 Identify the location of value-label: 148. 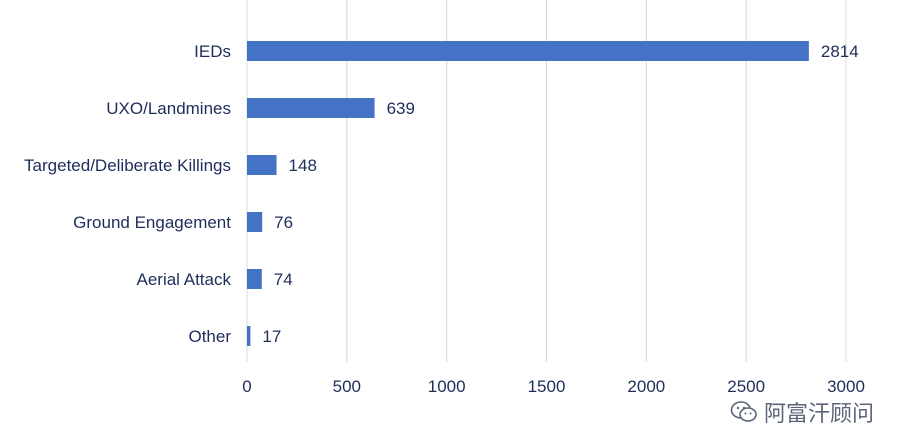
(303, 165).